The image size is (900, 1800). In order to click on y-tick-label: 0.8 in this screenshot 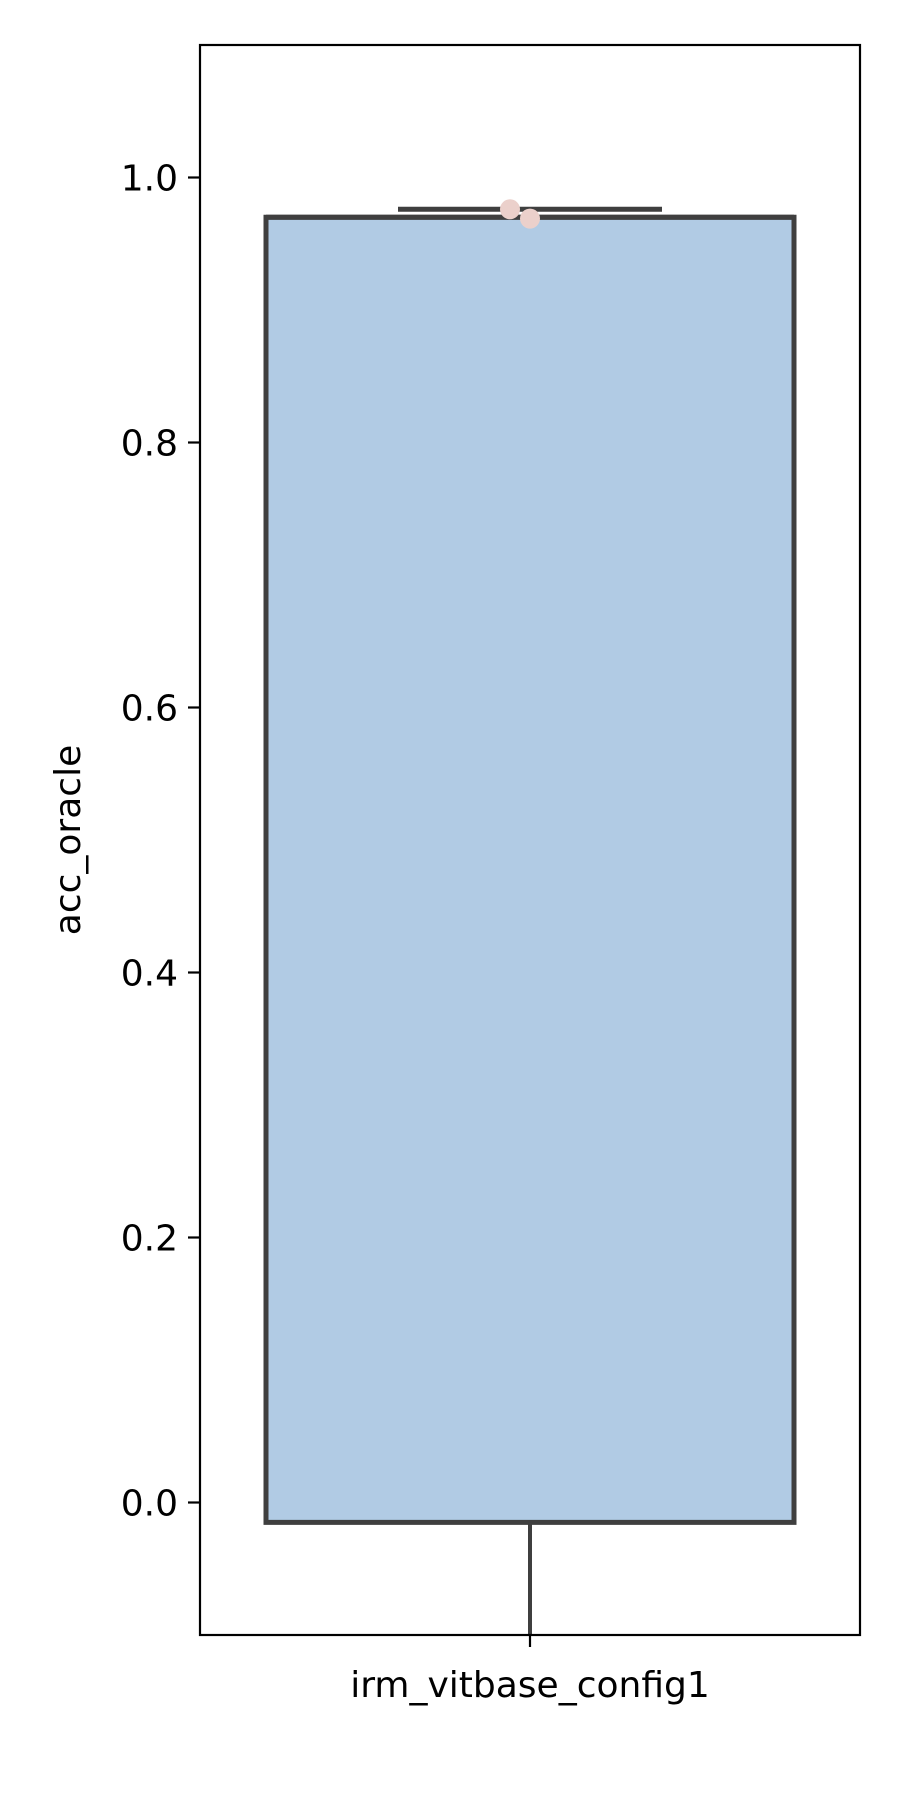, I will do `click(149, 444)`.